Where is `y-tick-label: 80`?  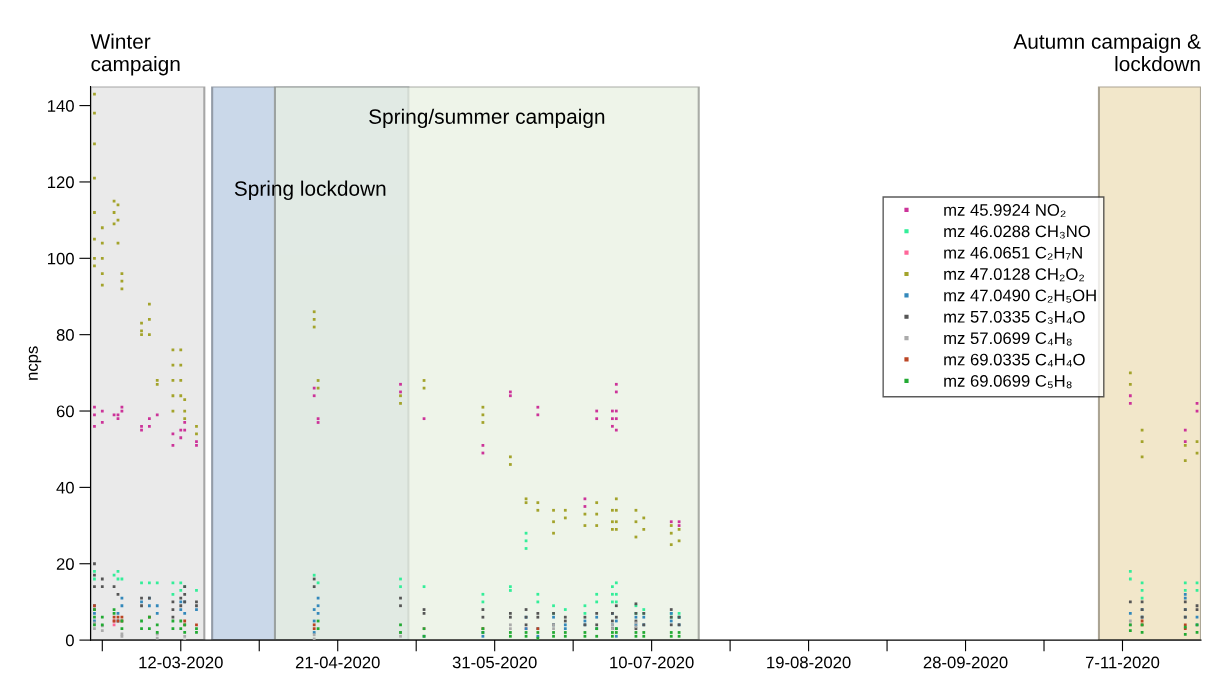 y-tick-label: 80 is located at coordinates (65, 335).